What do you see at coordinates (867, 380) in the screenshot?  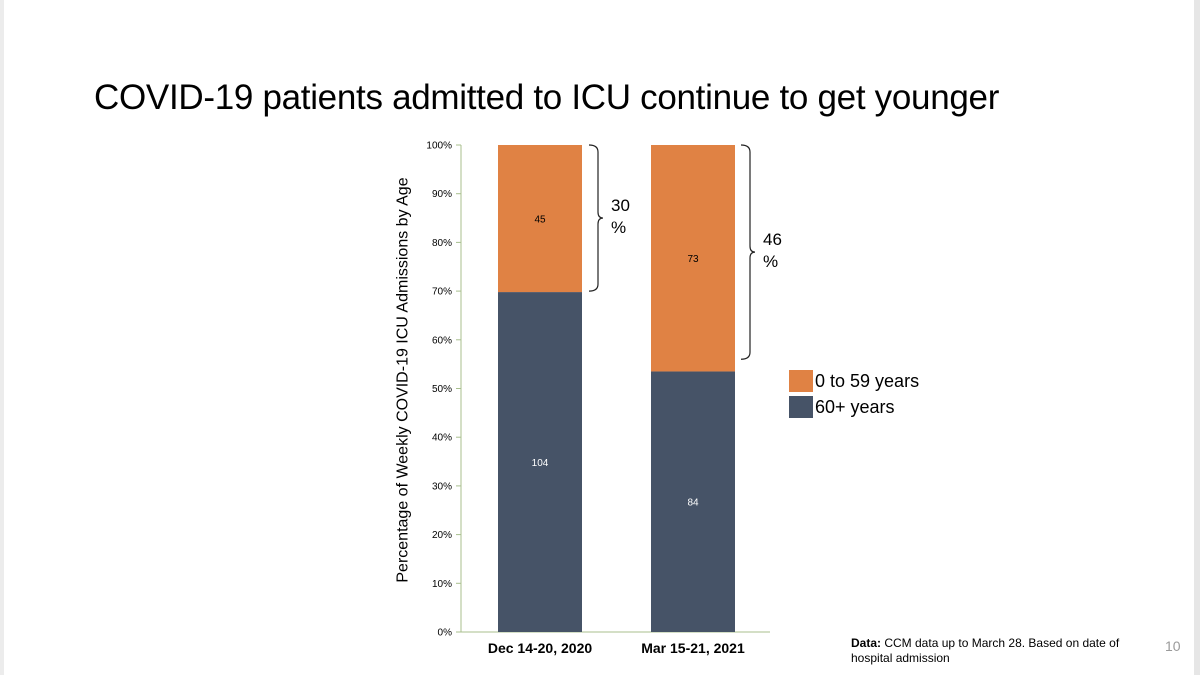 I see `legend-label-0-to-59: 0 to 59 years` at bounding box center [867, 380].